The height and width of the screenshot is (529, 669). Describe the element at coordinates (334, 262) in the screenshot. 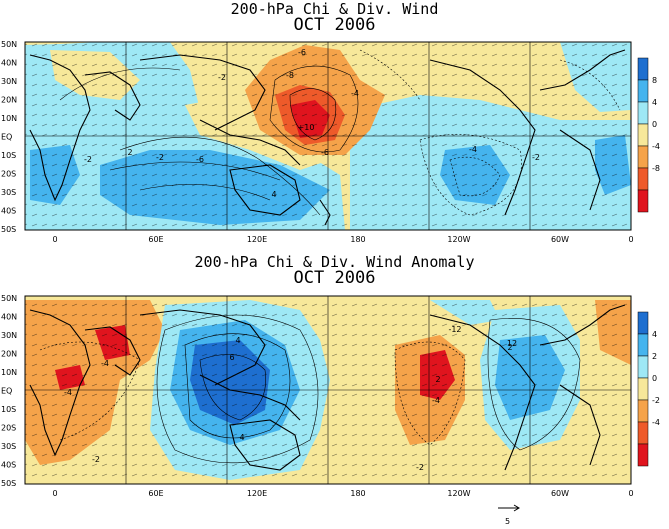

I see `panel2-title: 200-hPa Chi & Div. Wind Anomaly` at that location.